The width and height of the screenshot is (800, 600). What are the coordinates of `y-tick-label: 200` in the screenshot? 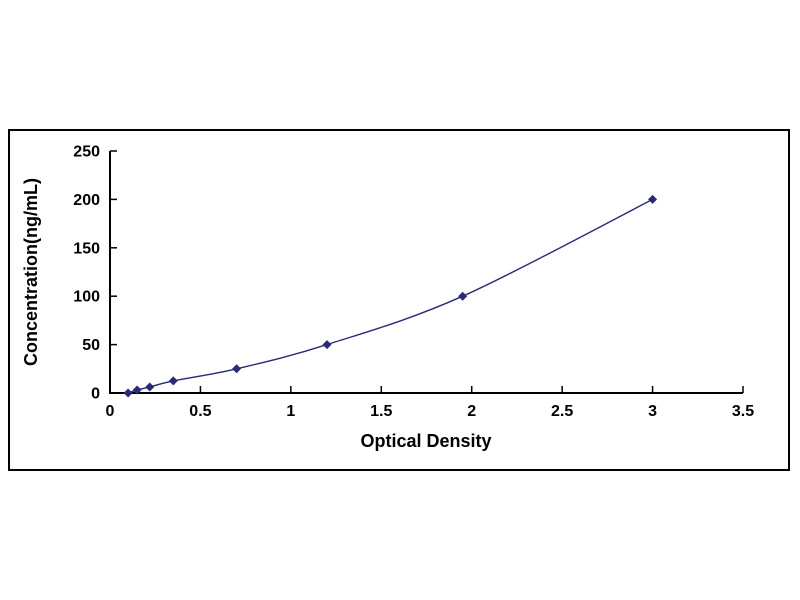 It's located at (86, 200).